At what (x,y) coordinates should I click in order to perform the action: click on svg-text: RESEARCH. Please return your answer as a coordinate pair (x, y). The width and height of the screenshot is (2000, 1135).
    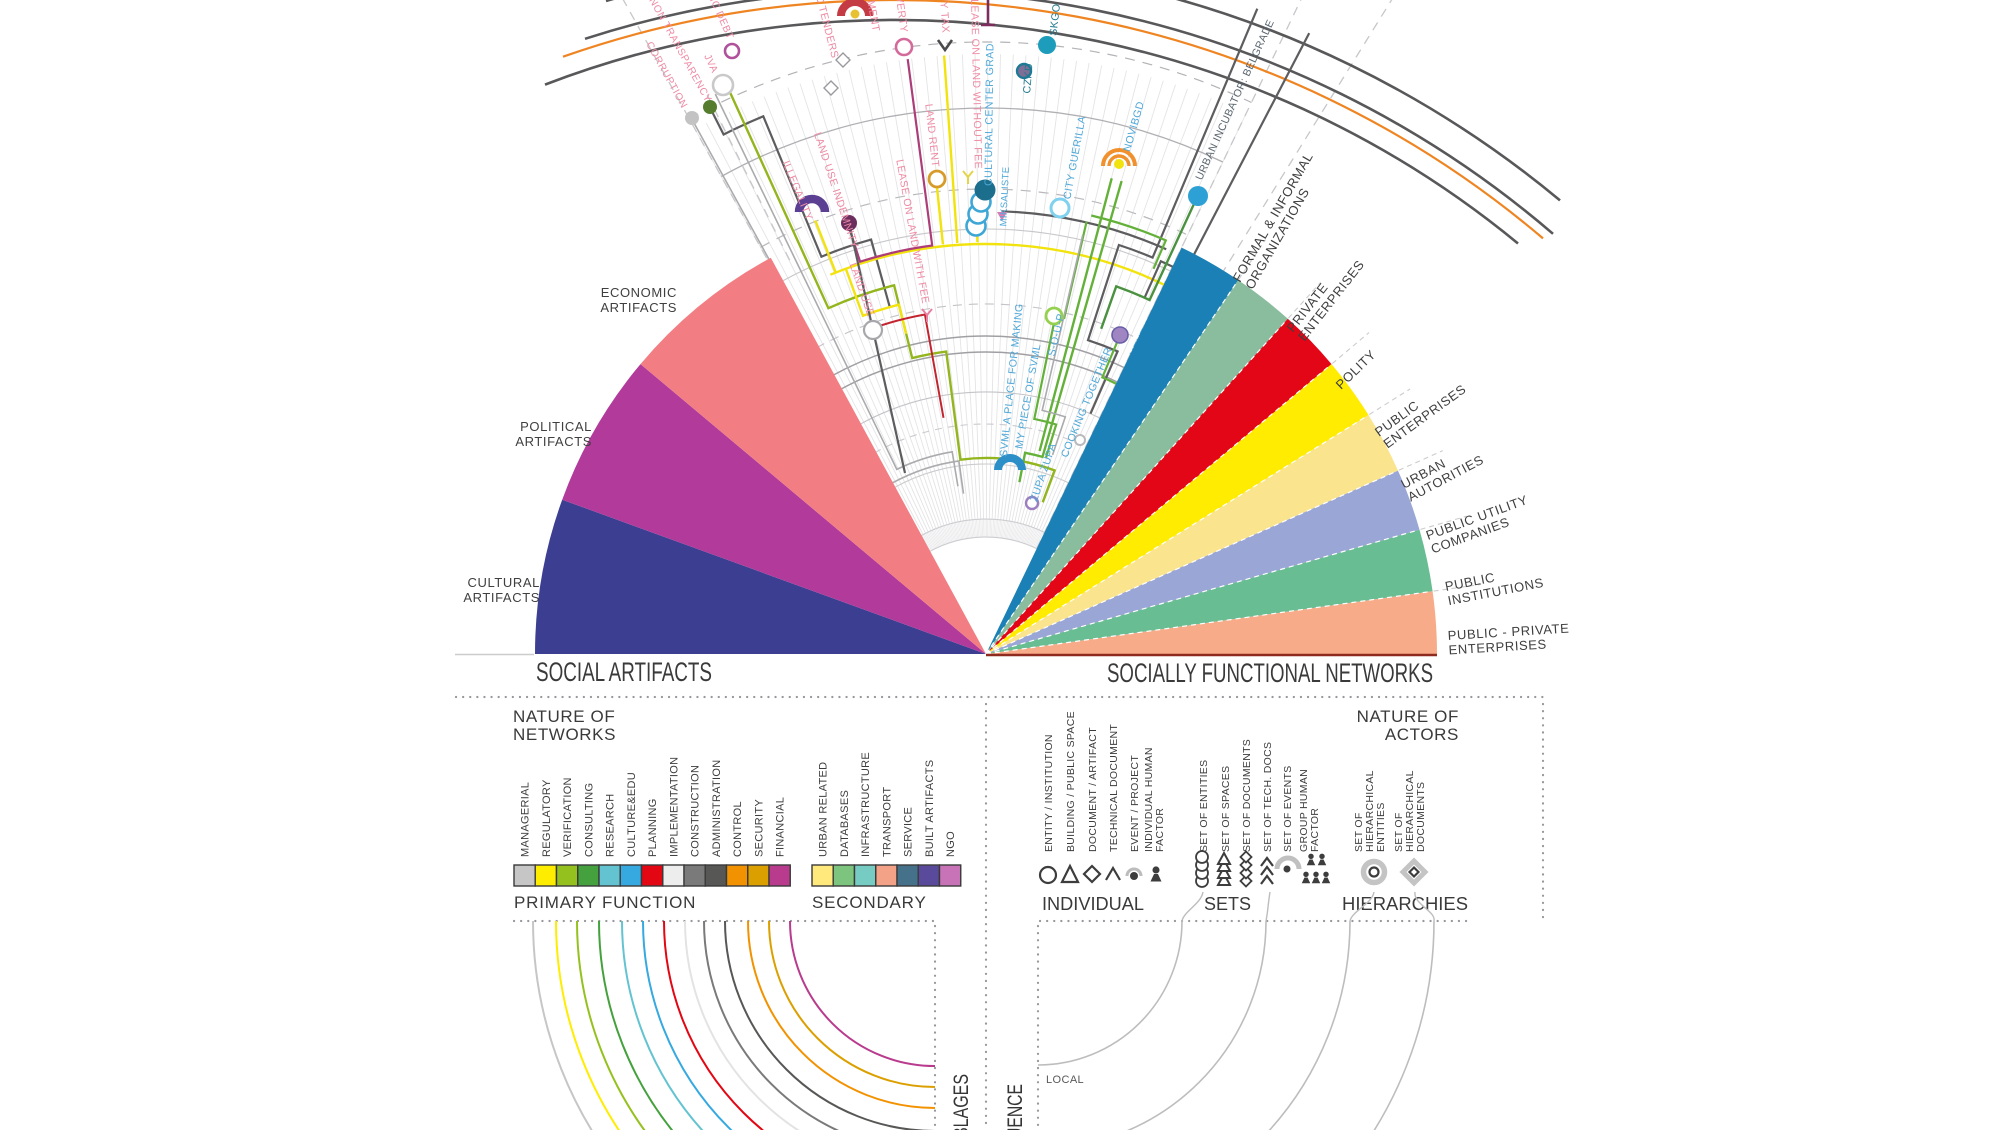
    Looking at the image, I should click on (611, 825).